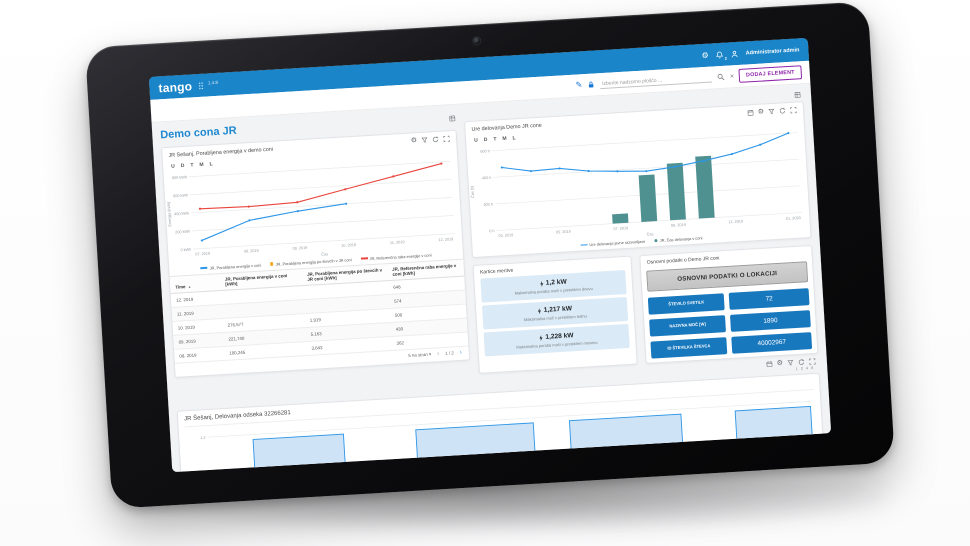 Image resolution: width=970 pixels, height=546 pixels. What do you see at coordinates (721, 55) in the screenshot?
I see `notifications-bell-icon: 2` at bounding box center [721, 55].